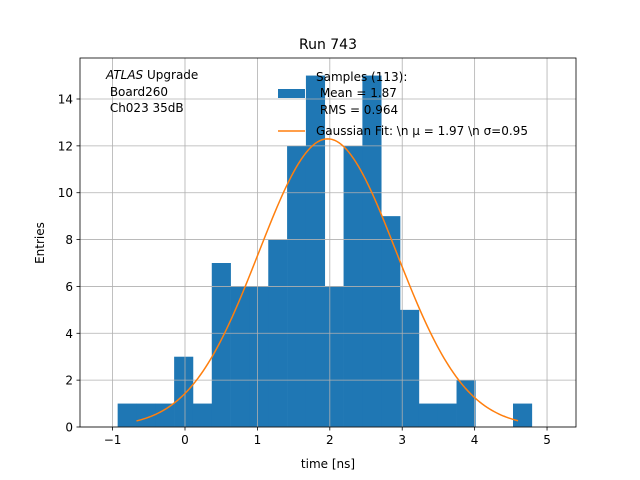  Describe the element at coordinates (137, 92) in the screenshot. I see `board-label: Board260` at that location.